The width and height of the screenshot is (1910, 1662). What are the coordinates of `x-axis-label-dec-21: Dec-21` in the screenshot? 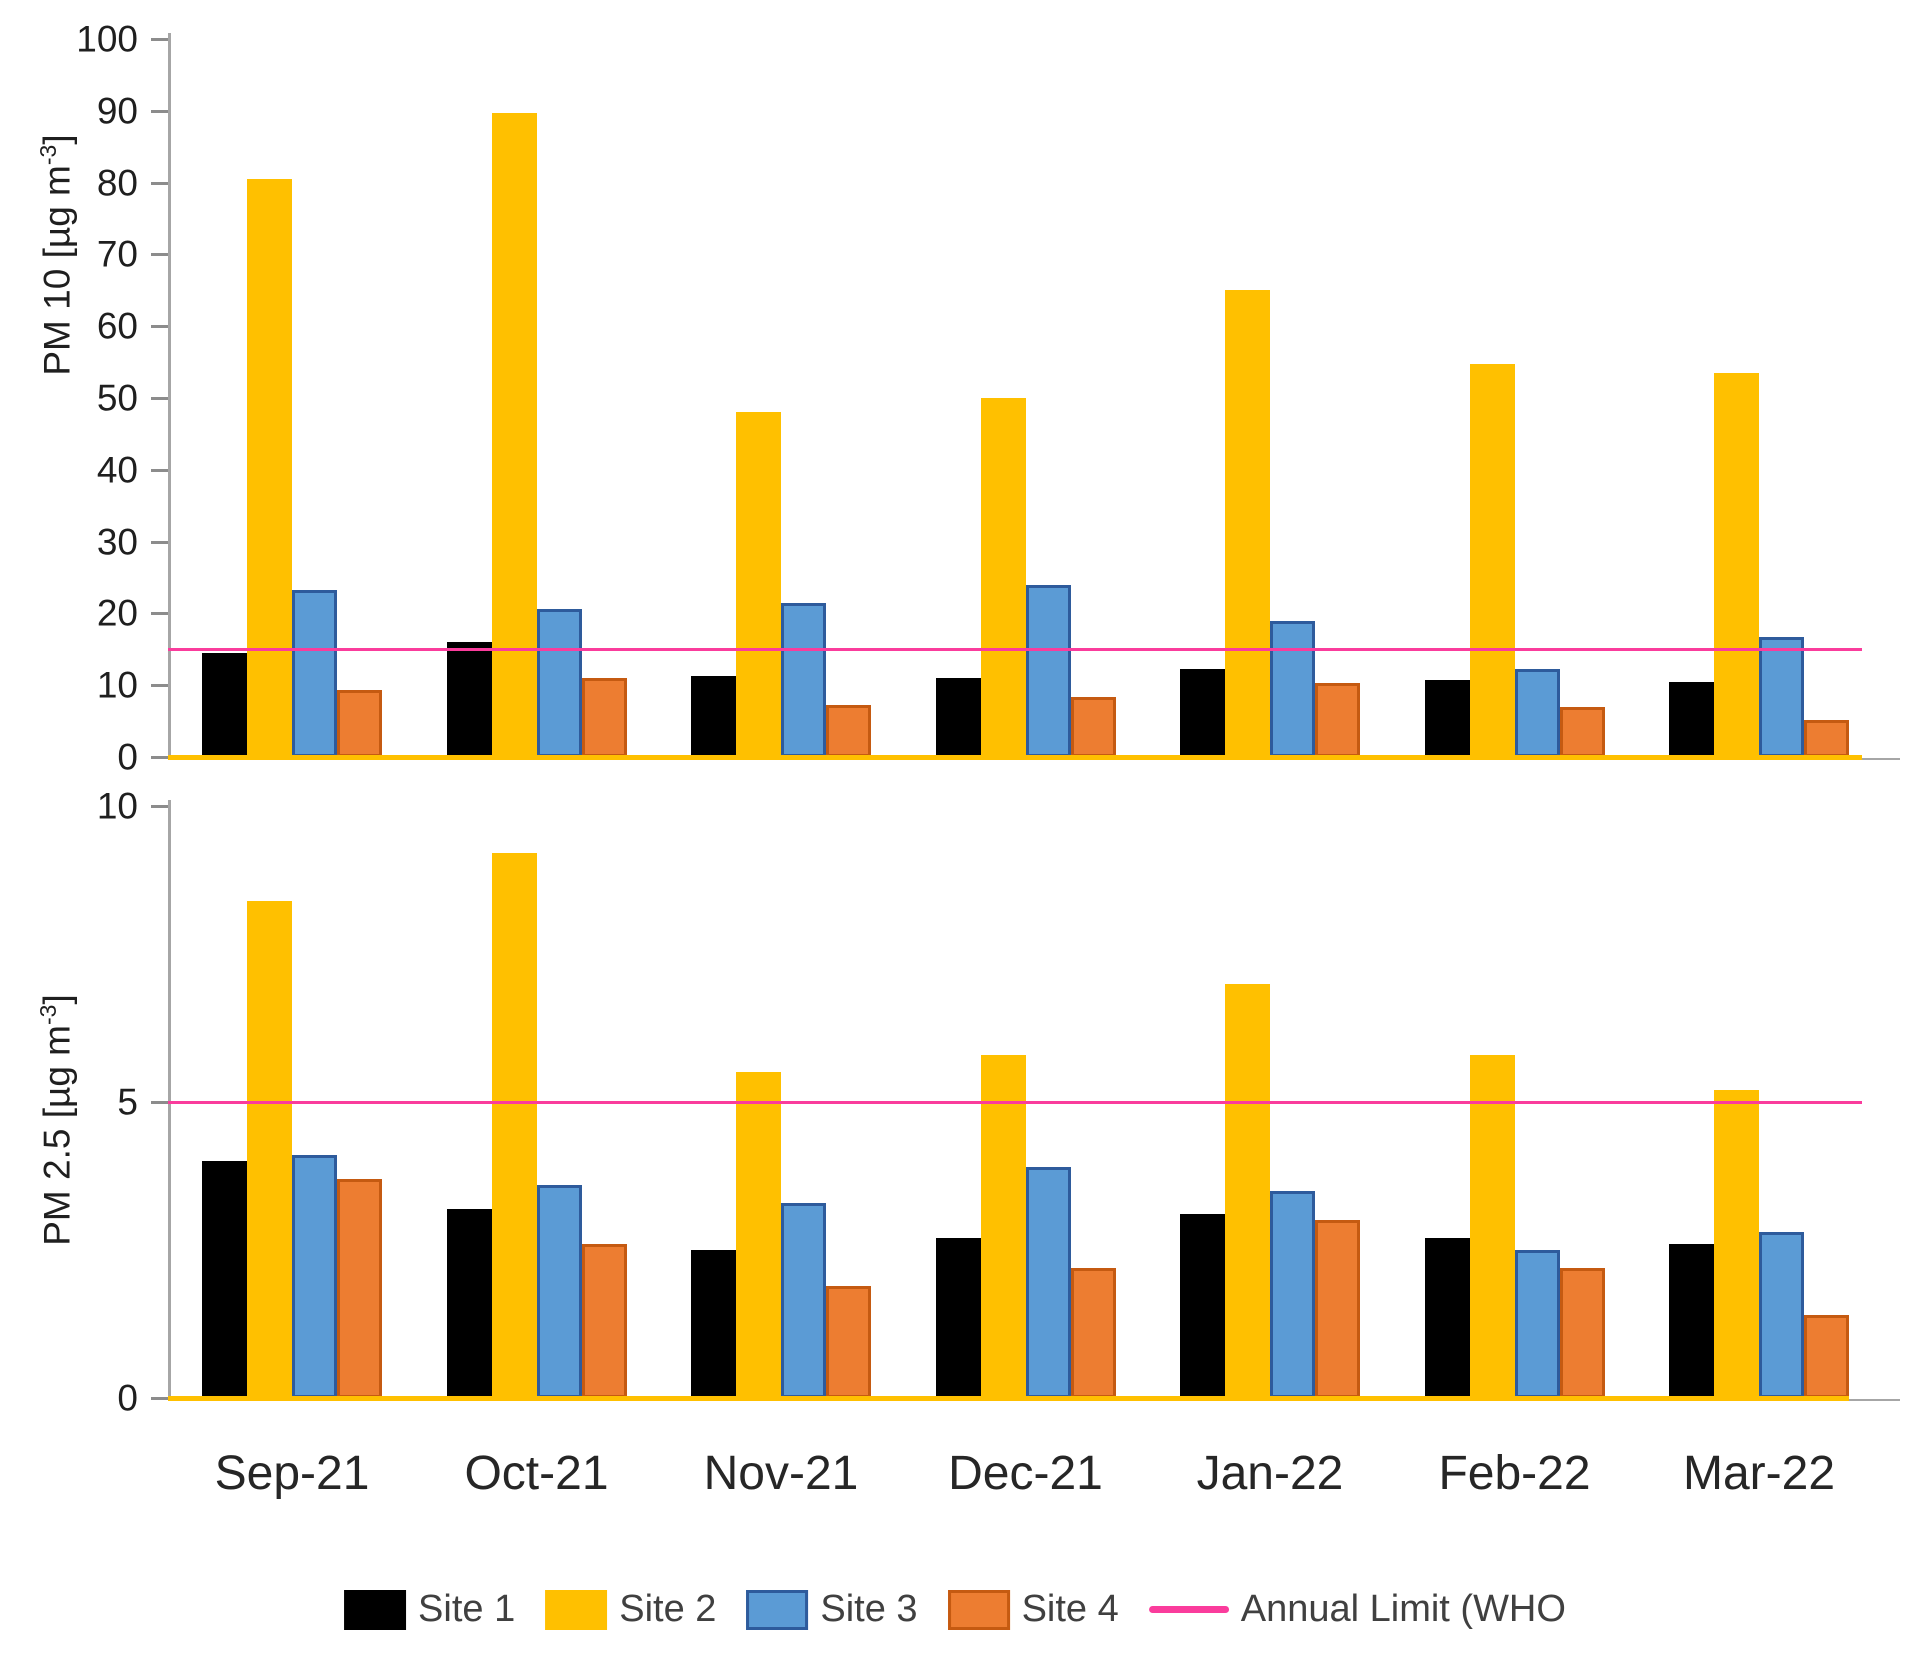 It's located at (1025, 1473).